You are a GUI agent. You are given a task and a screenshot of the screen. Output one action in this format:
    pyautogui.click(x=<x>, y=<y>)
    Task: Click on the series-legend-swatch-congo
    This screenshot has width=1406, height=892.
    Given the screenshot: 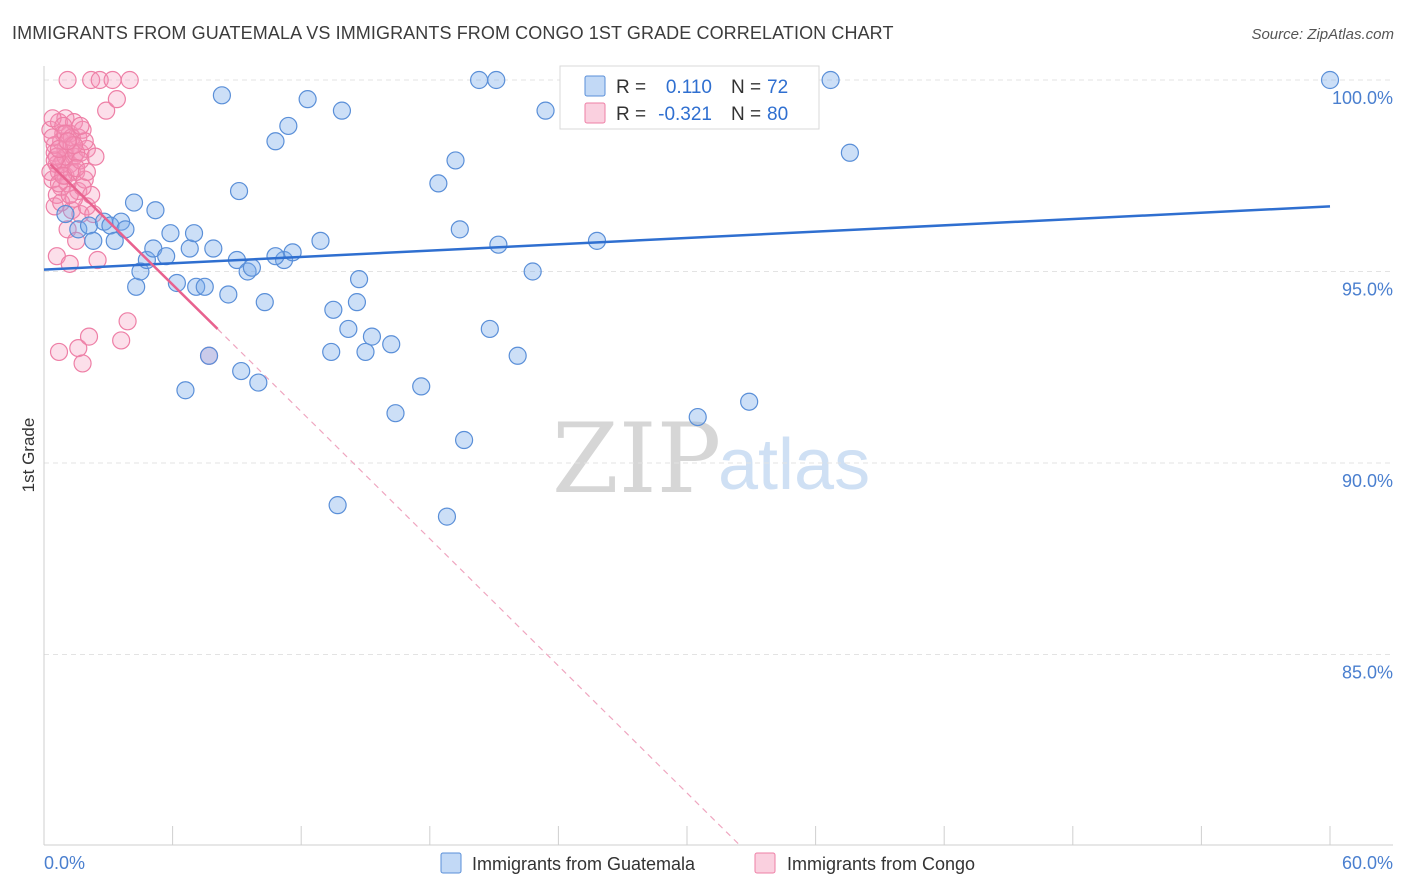 What is the action you would take?
    pyautogui.click(x=765, y=863)
    